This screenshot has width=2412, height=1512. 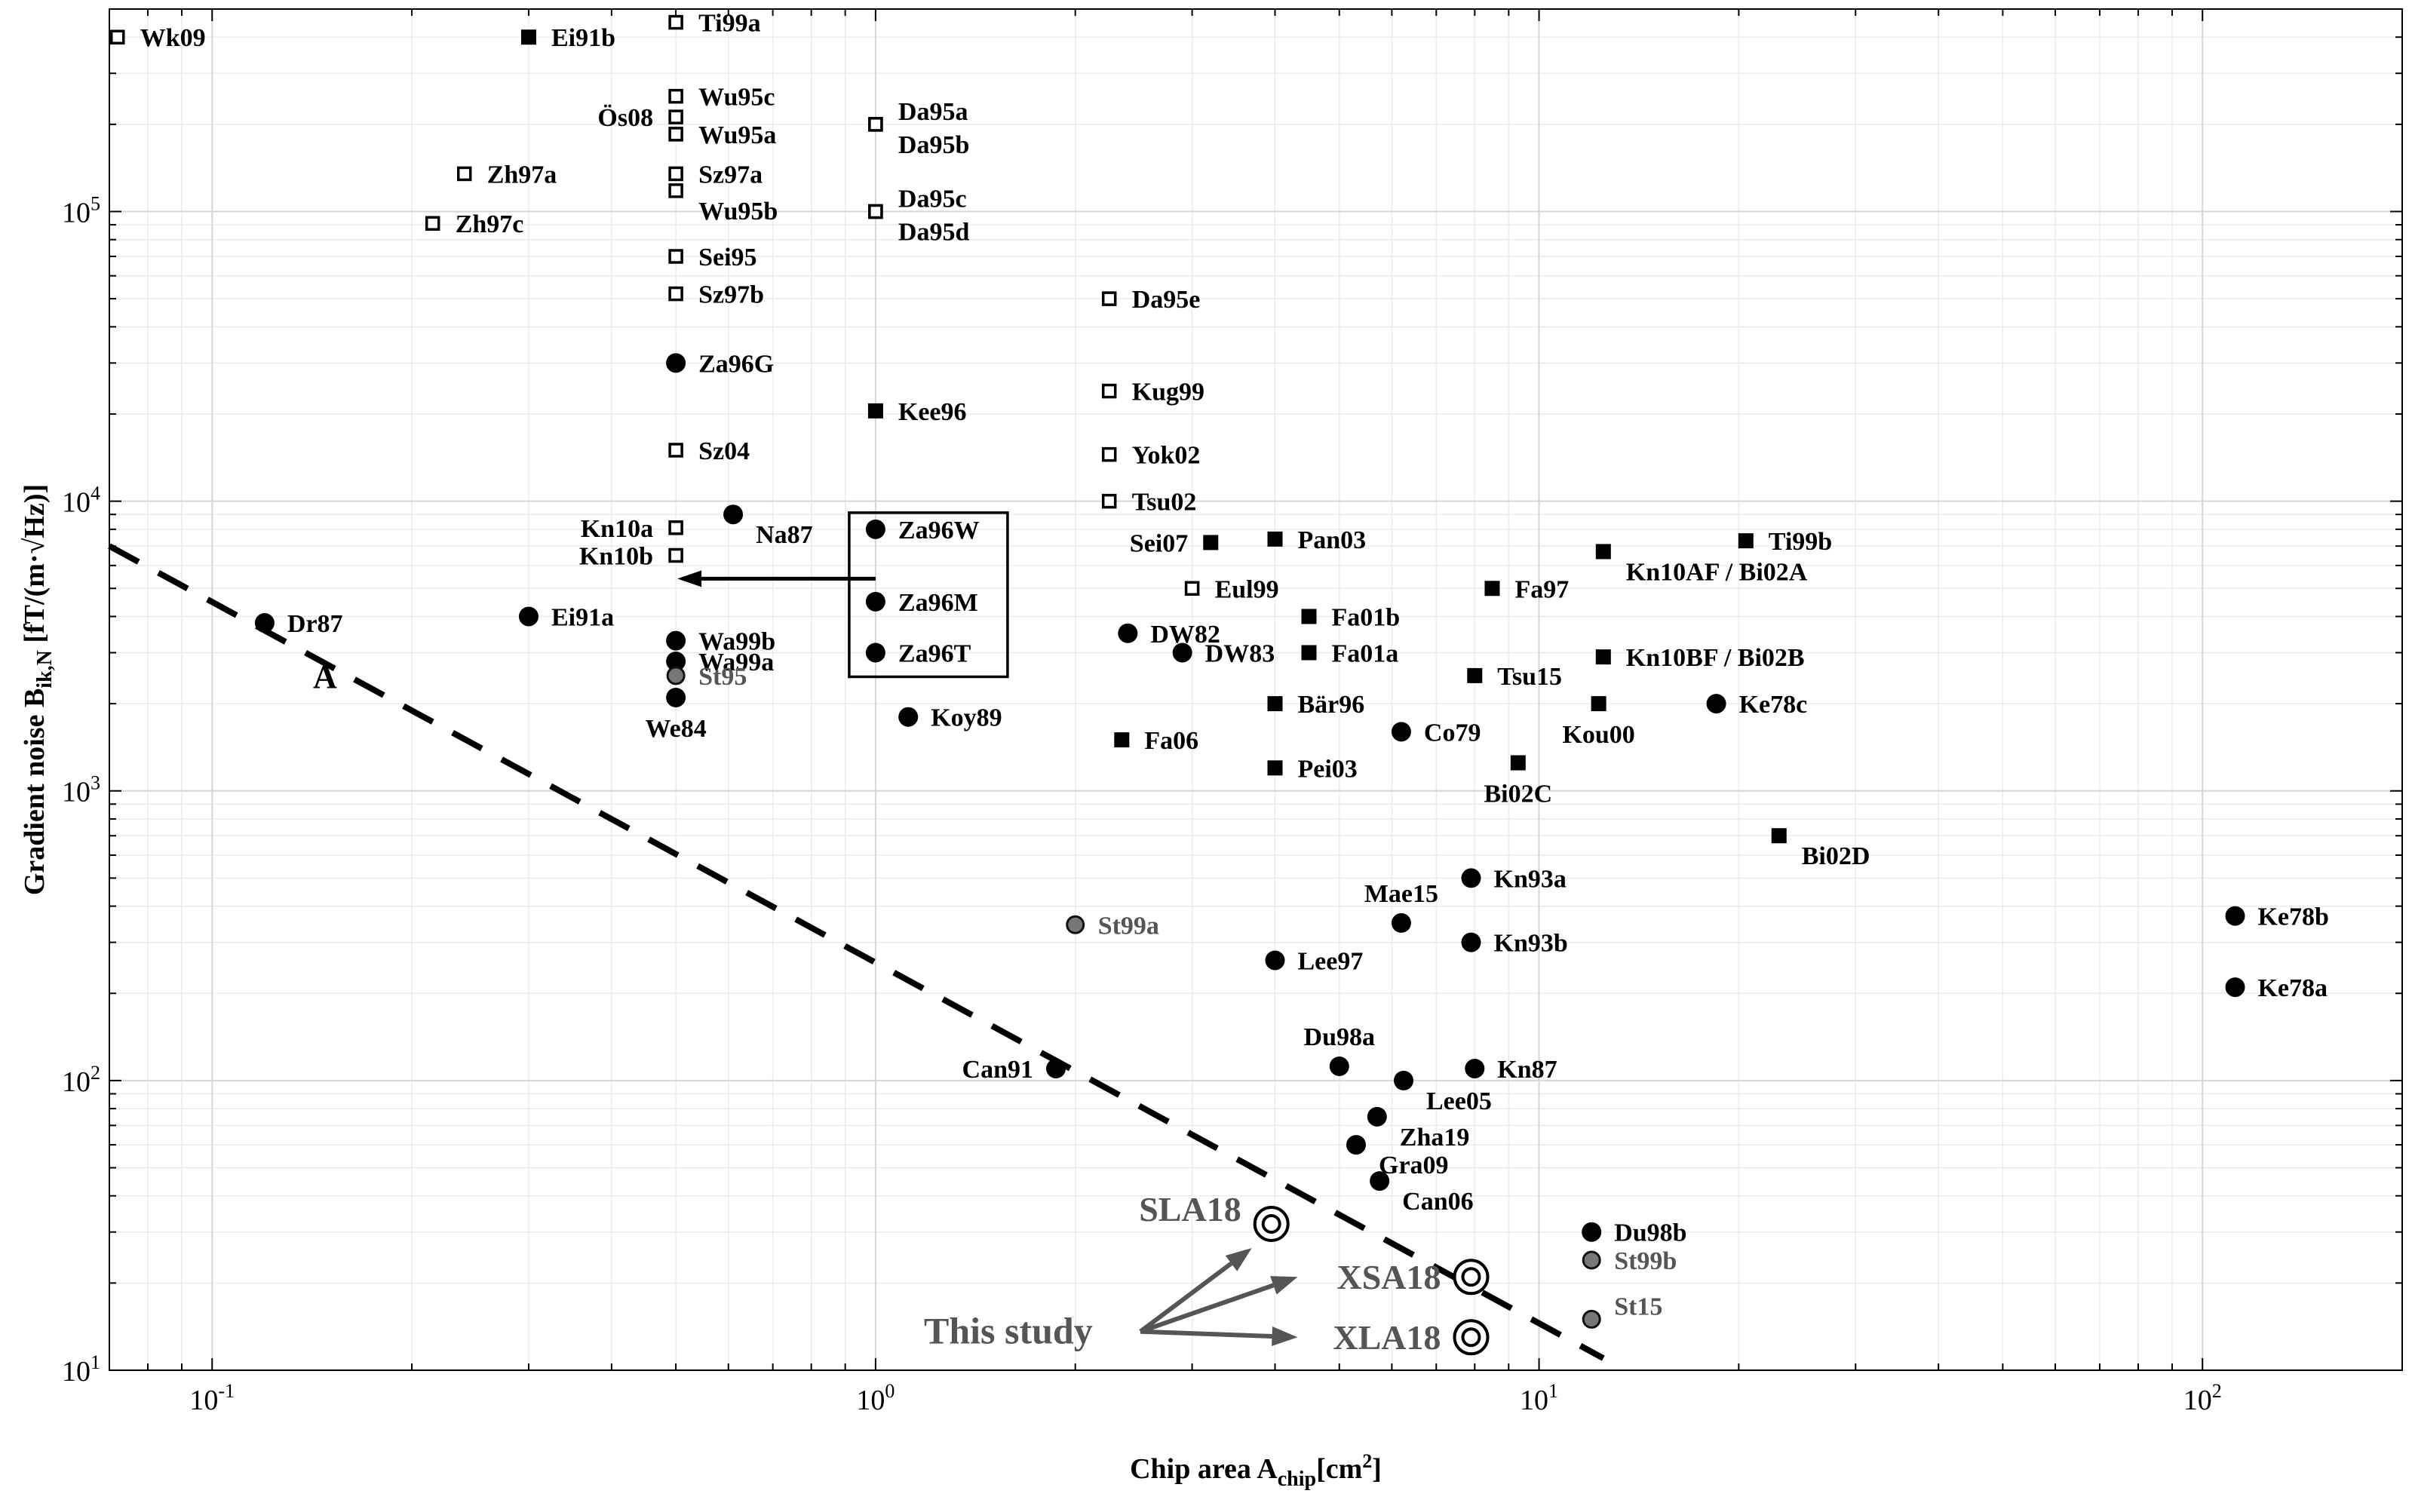 I want to click on x-tick-label-exp: 0, so click(x=890, y=1391).